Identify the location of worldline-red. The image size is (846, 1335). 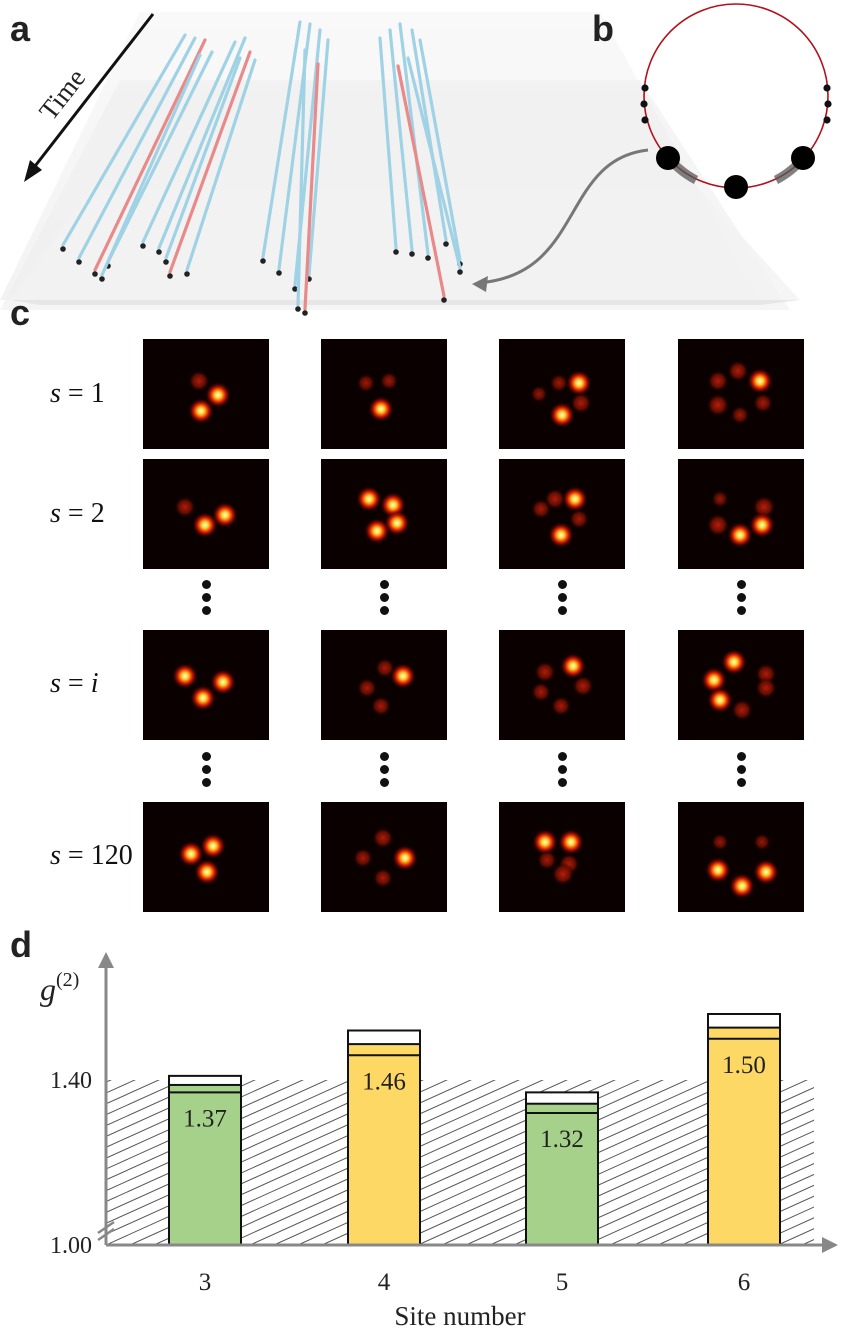
(421, 181).